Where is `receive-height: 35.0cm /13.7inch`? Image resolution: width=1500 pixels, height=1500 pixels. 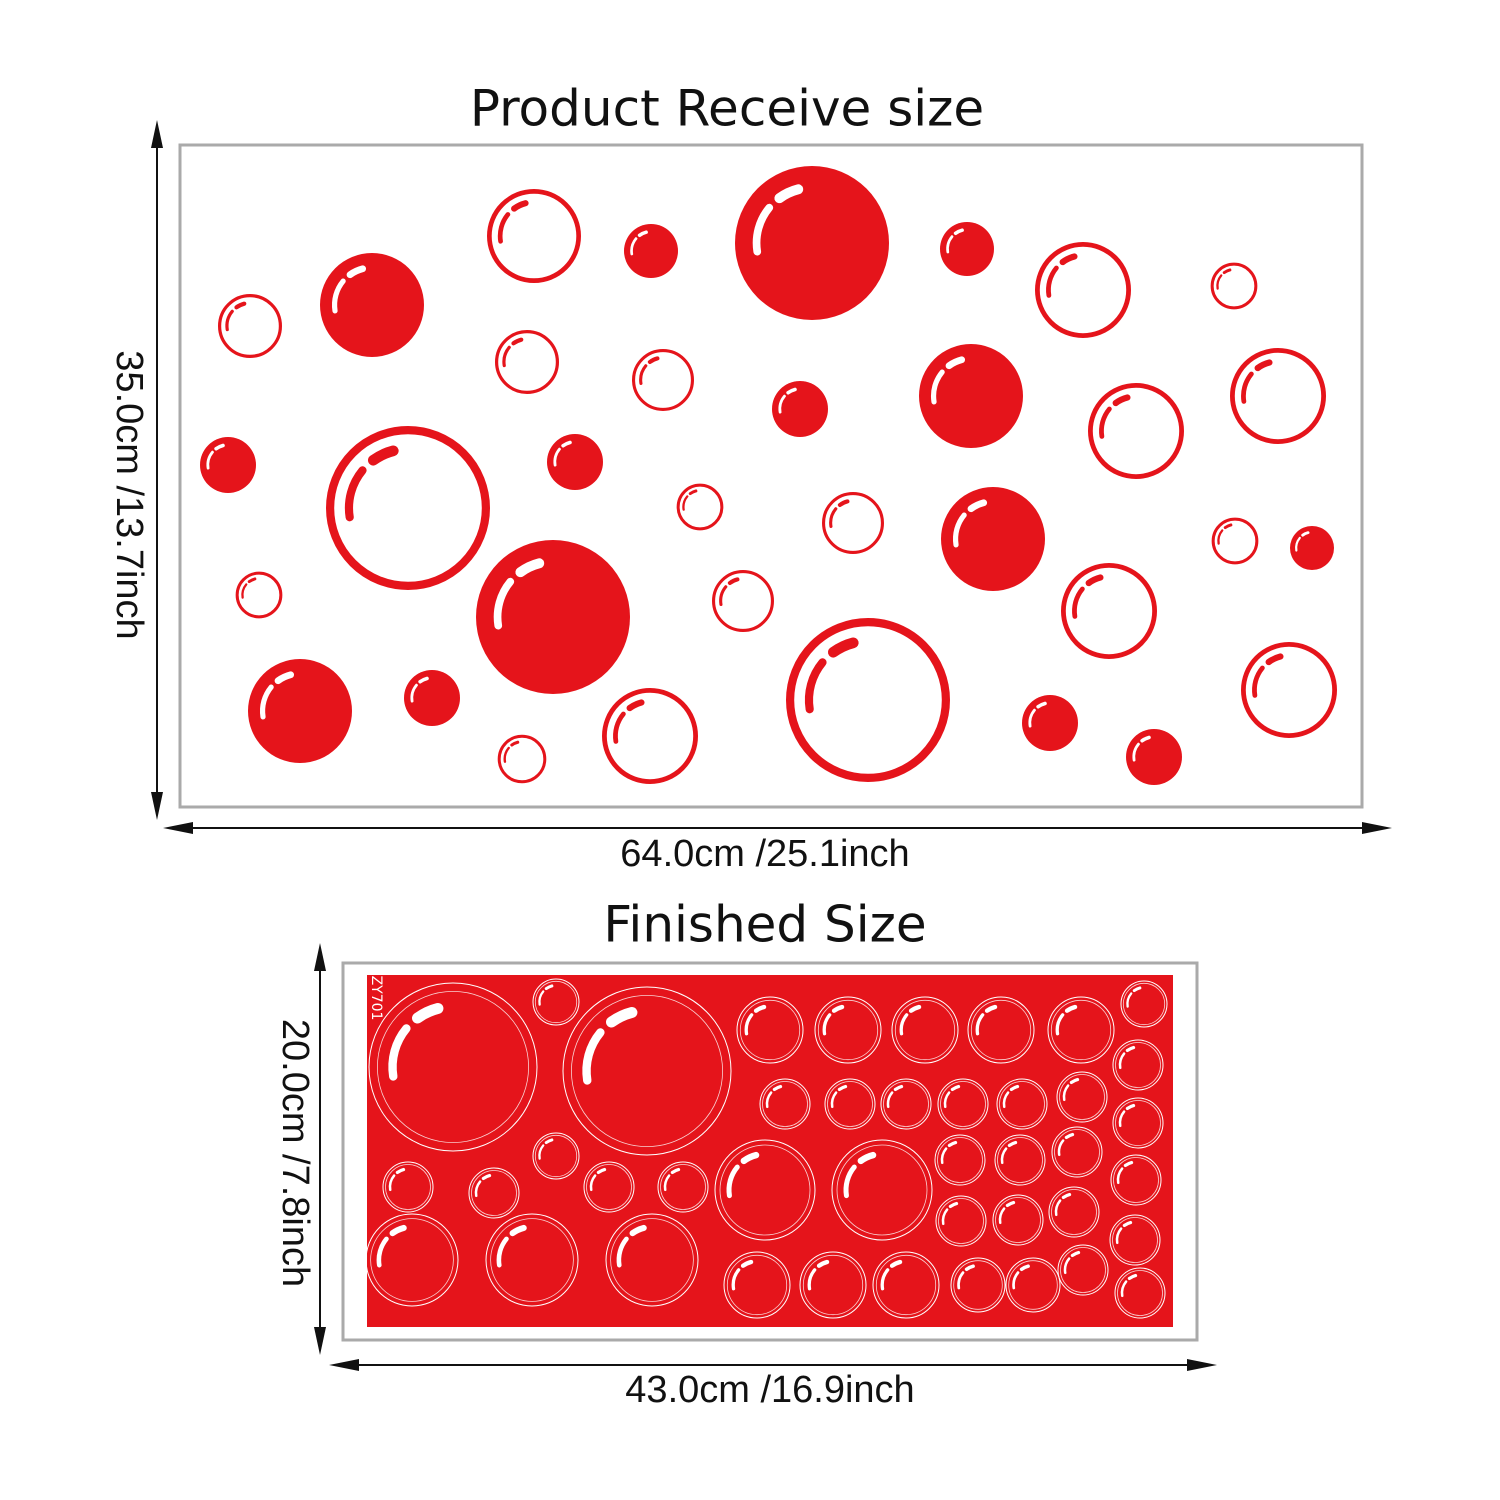 receive-height: 35.0cm /13.7inch is located at coordinates (129, 494).